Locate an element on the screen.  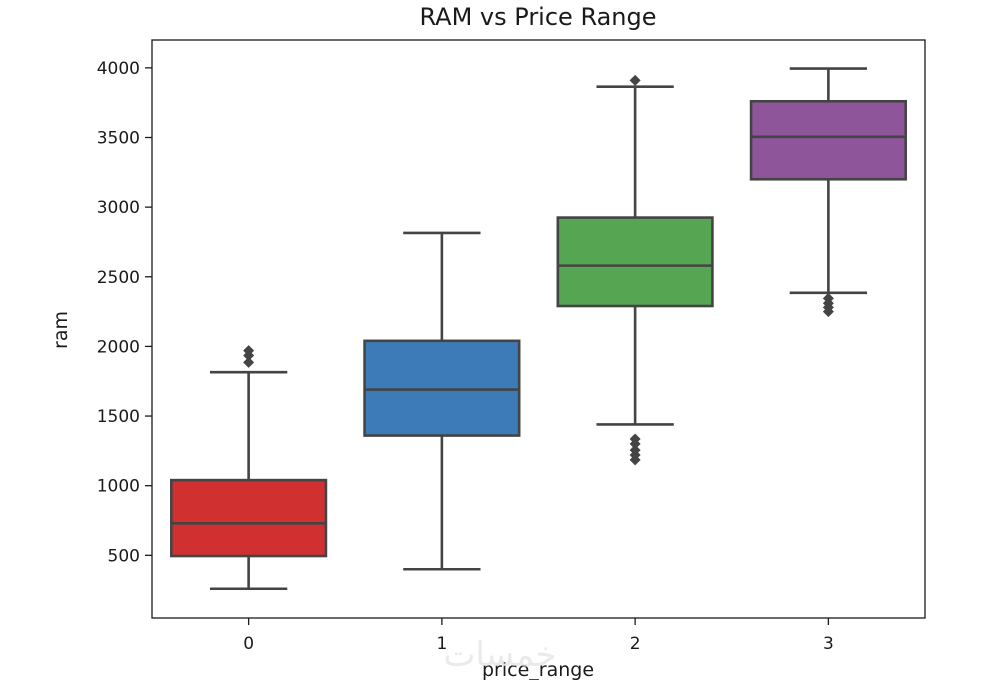
y-tick-label: 2500 is located at coordinates (118, 278).